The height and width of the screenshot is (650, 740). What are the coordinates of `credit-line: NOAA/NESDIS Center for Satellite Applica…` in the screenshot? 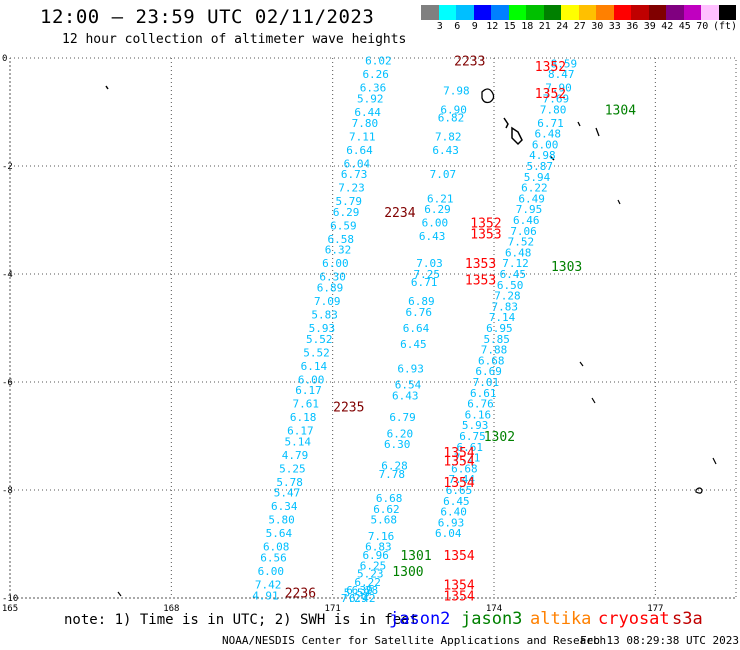 It's located at (414, 640).